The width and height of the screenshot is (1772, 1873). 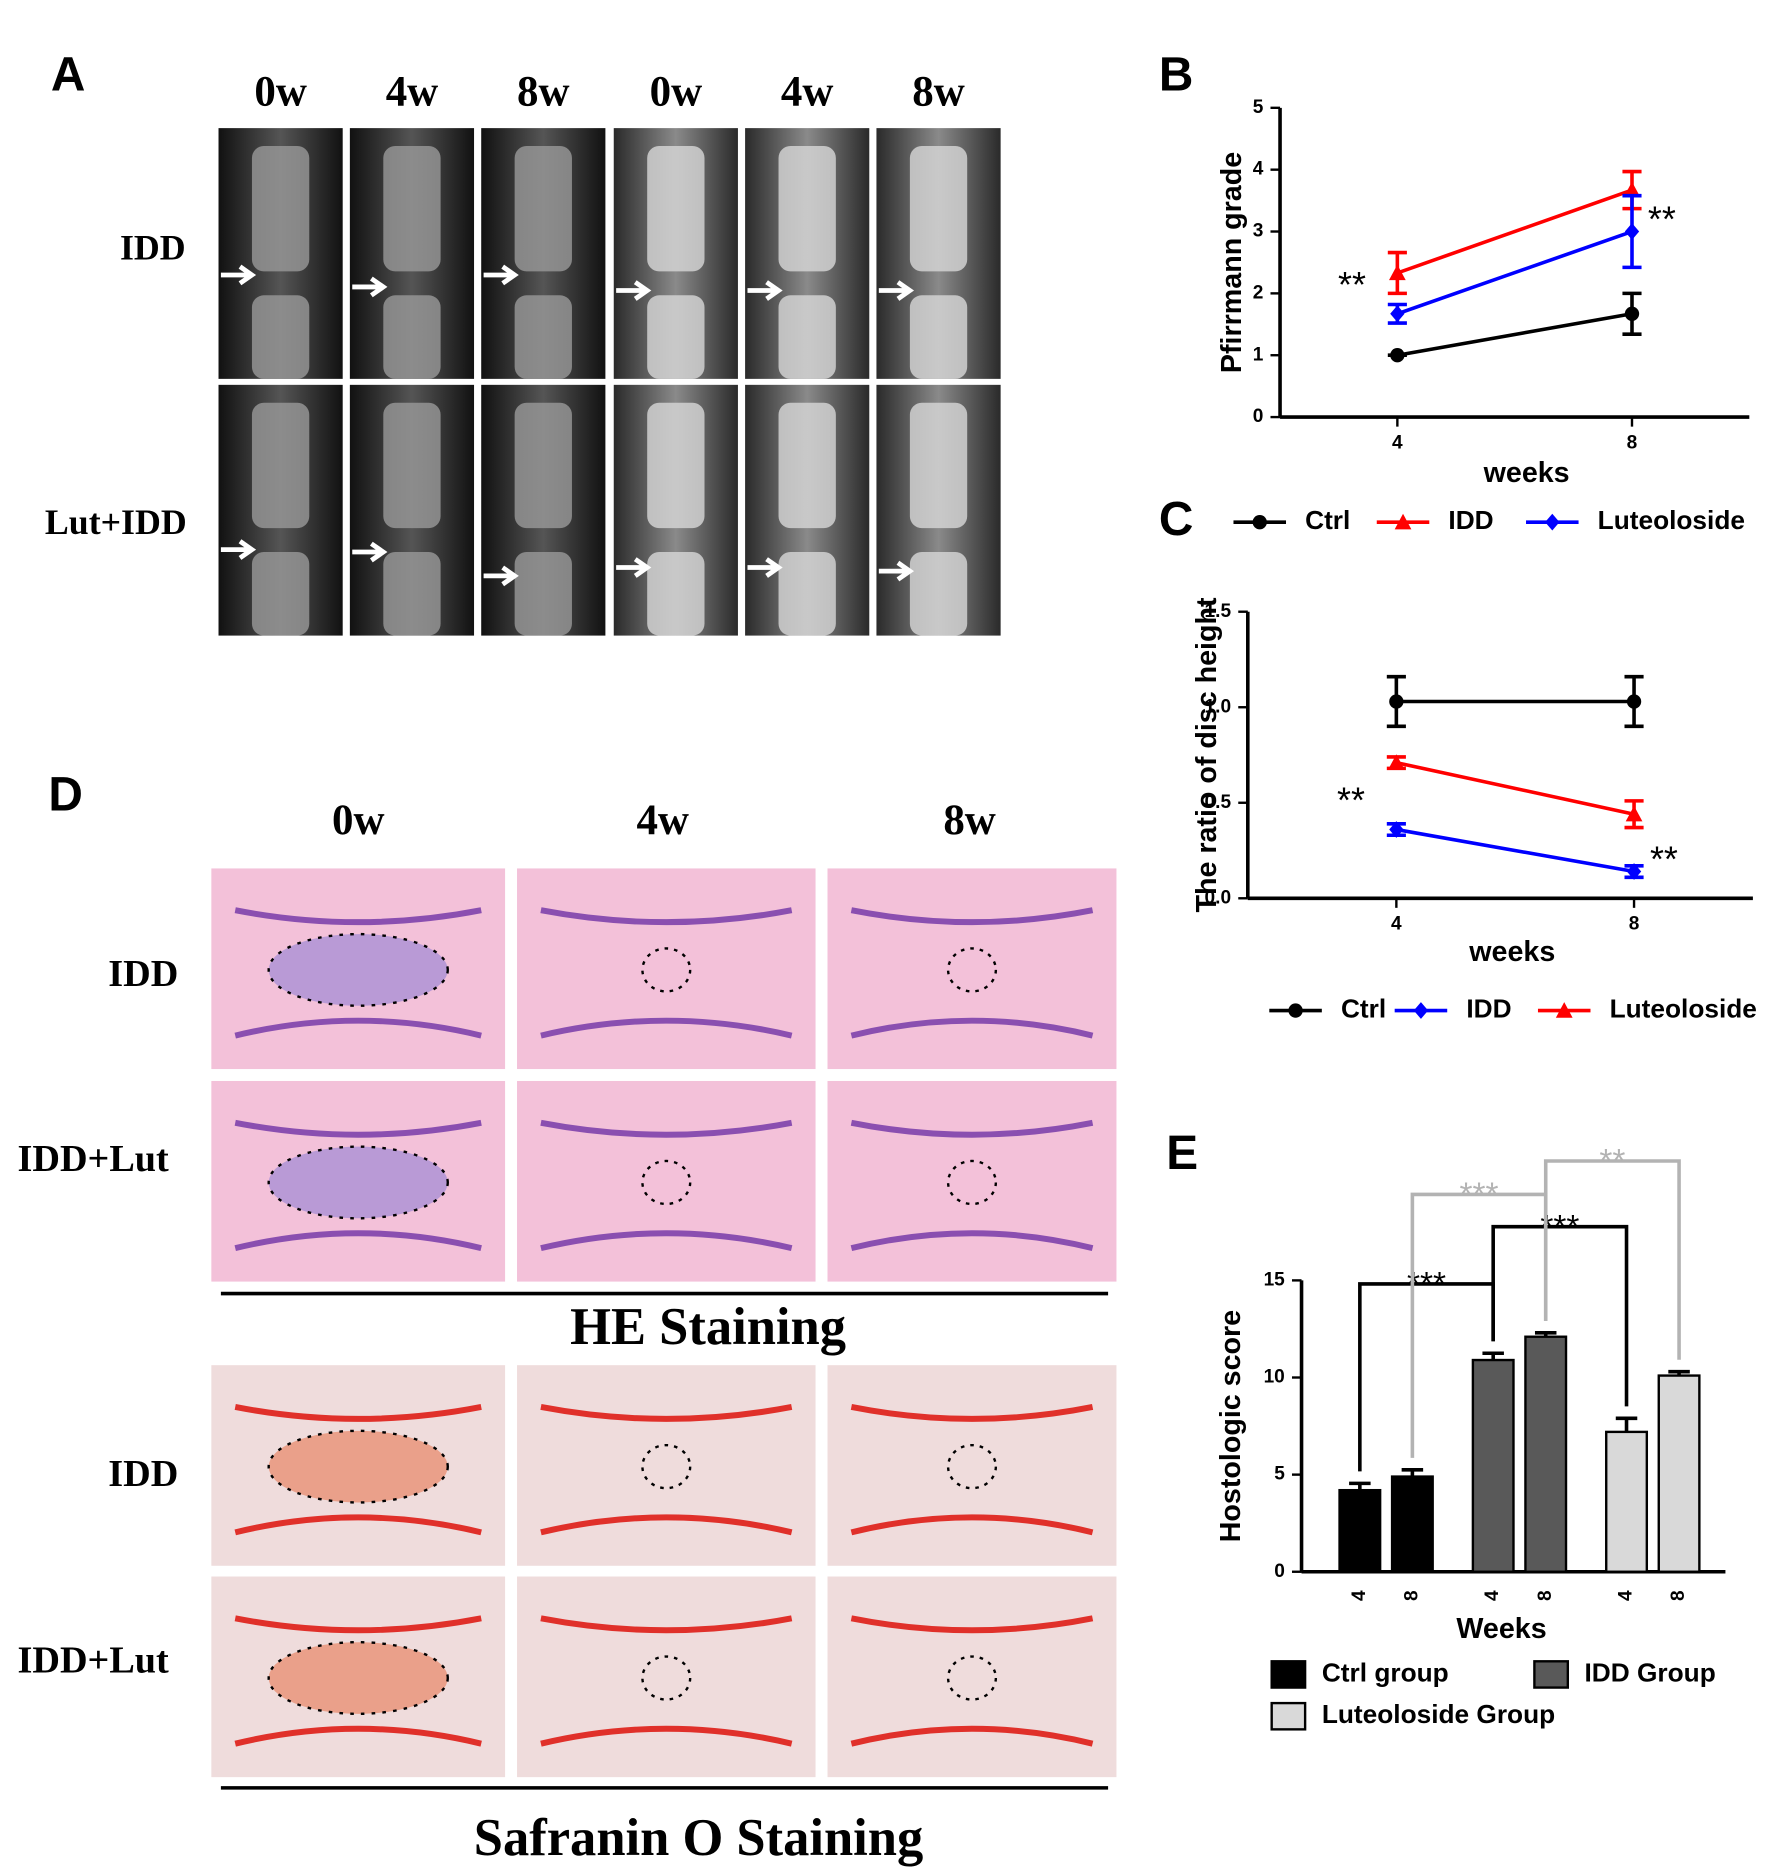 What do you see at coordinates (1218, 611) in the screenshot?
I see `y-tick-label: 1.5` at bounding box center [1218, 611].